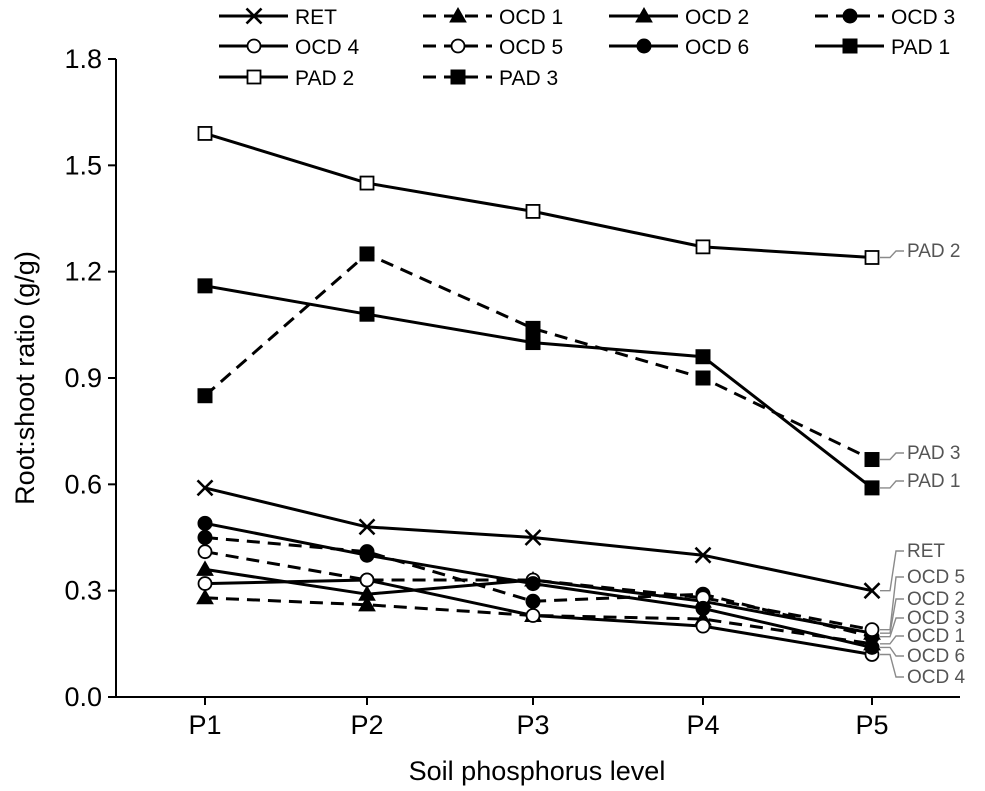  Describe the element at coordinates (286, 78) in the screenshot. I see `legend-item-pad-2: PAD 2` at that location.